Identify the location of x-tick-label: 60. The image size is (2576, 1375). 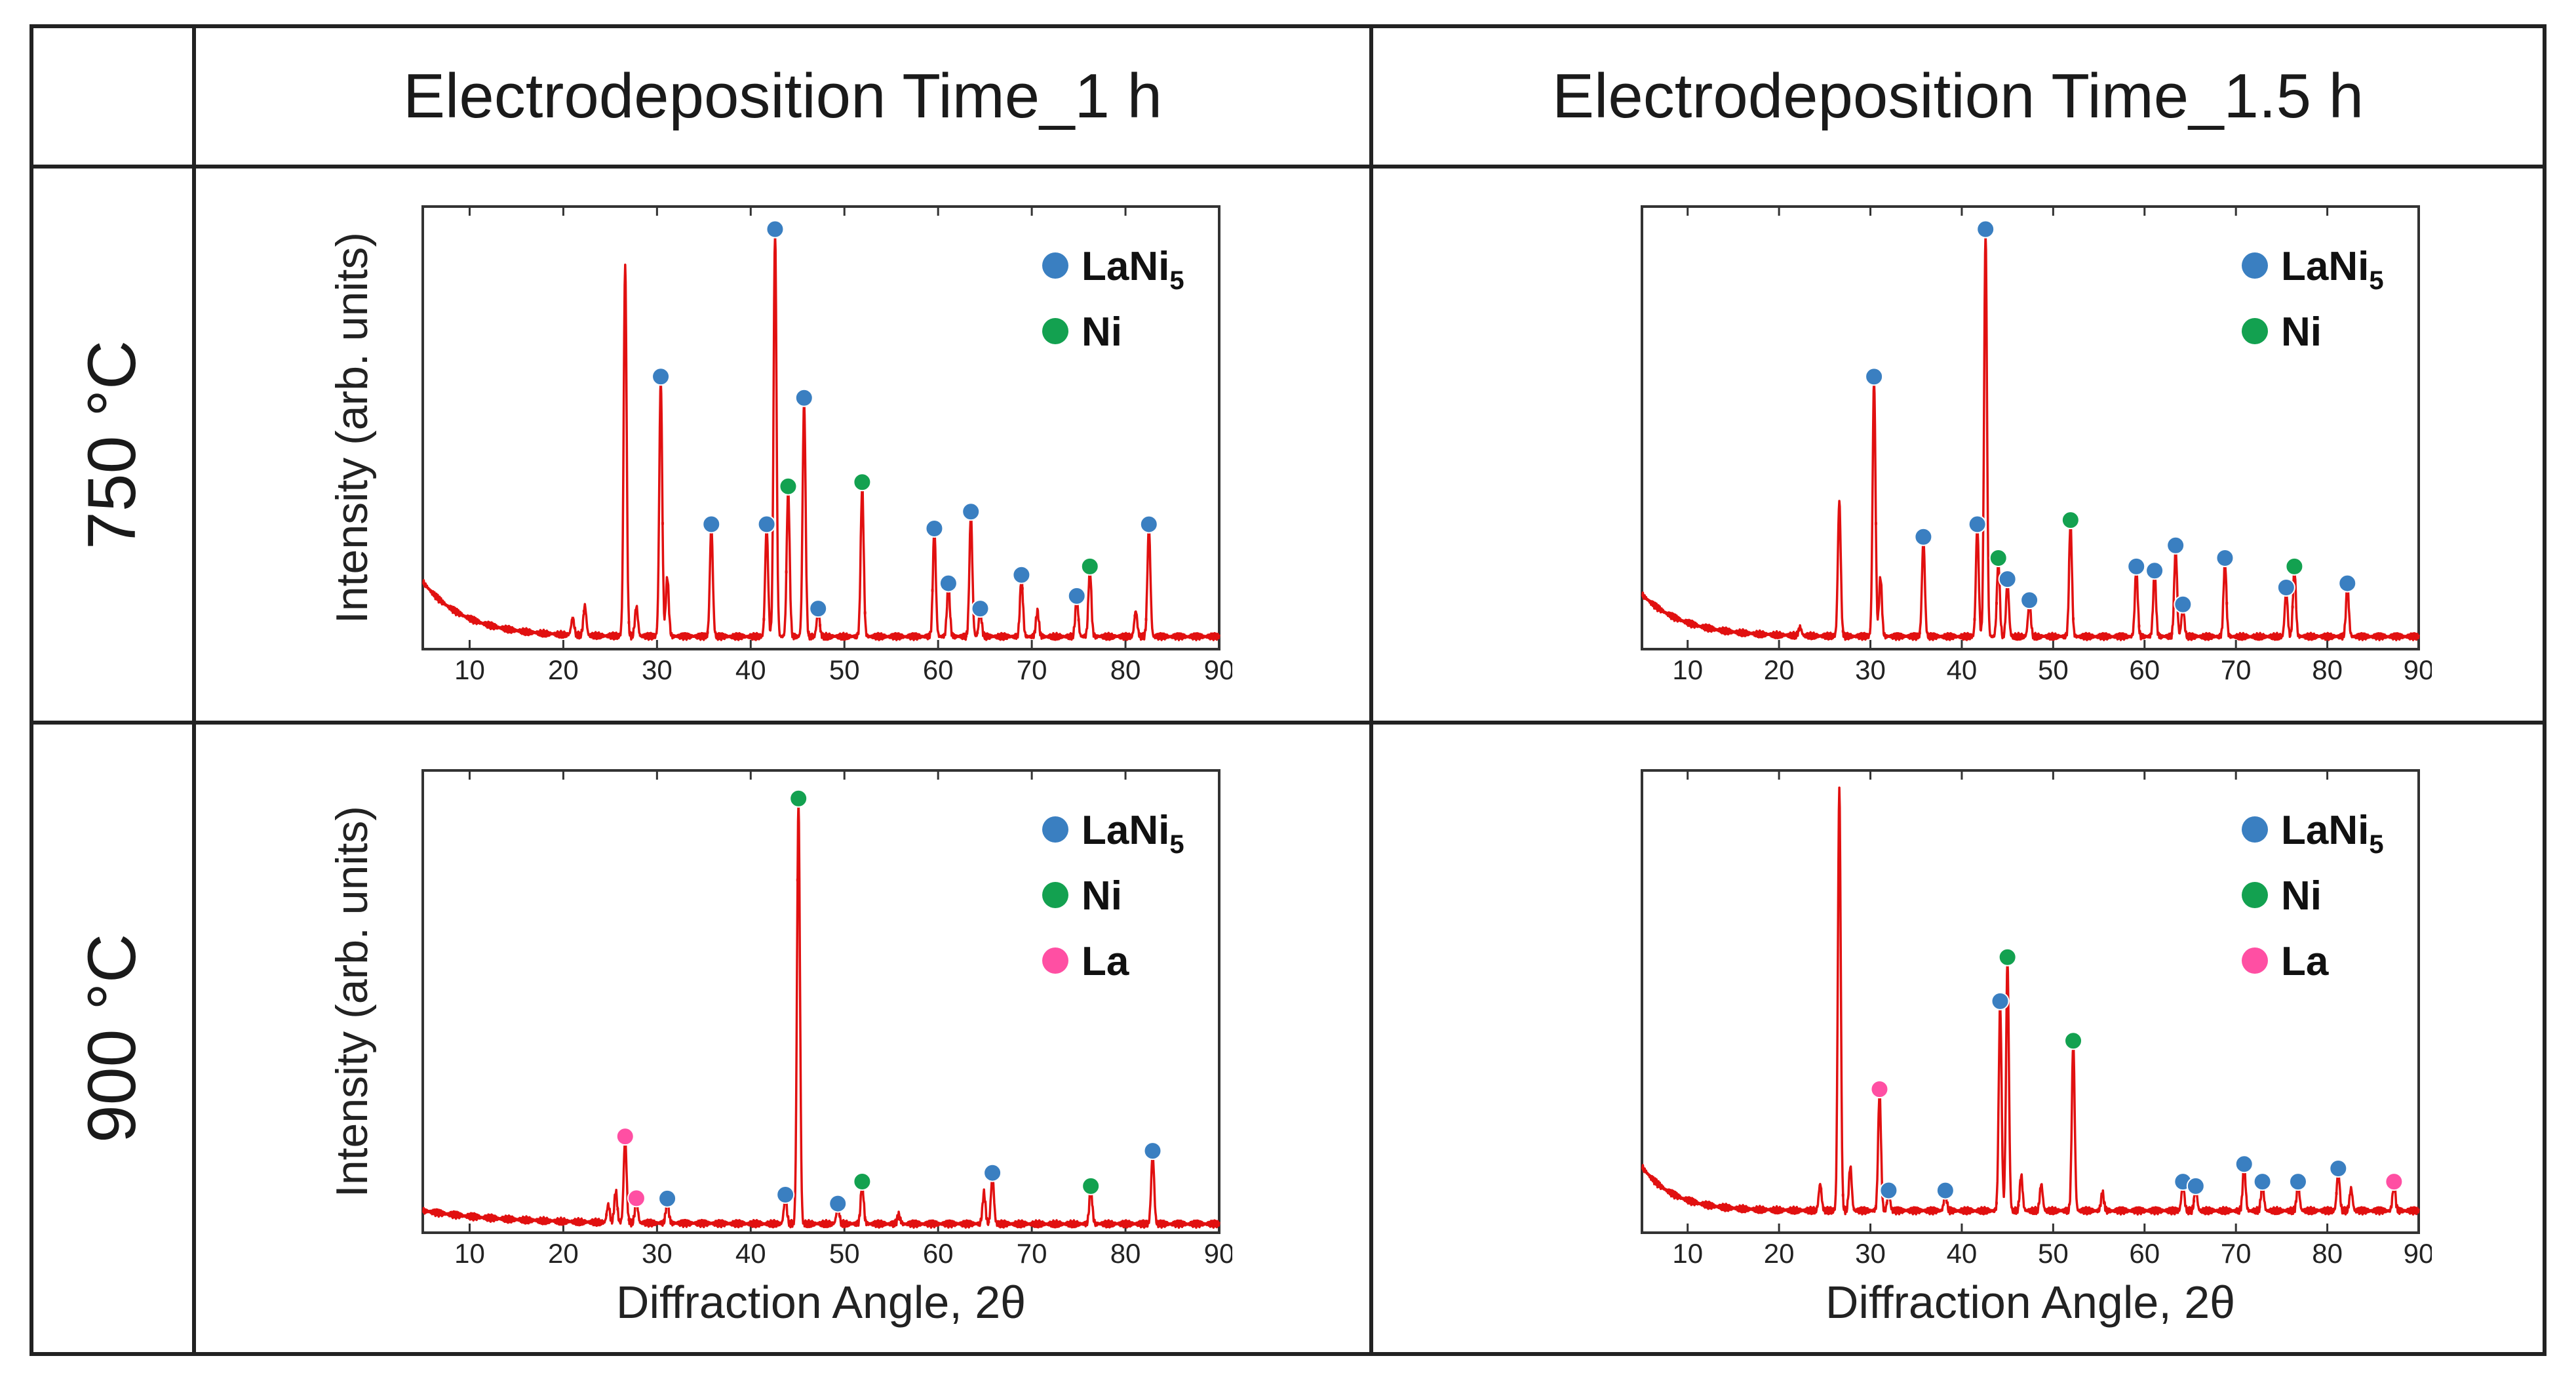
(938, 1253).